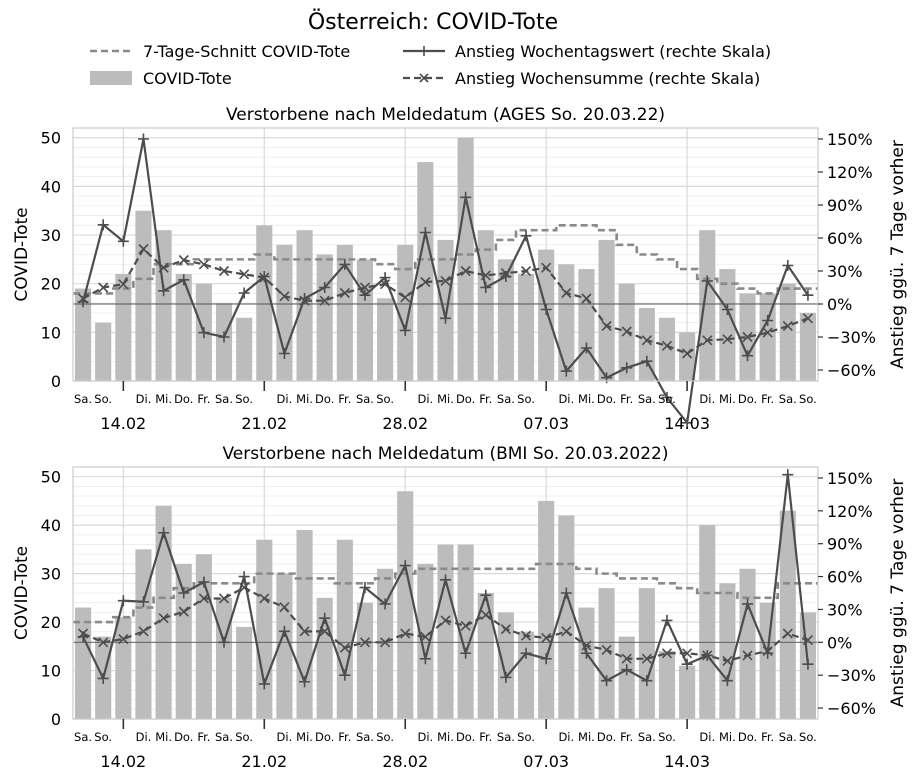  What do you see at coordinates (424, 51) in the screenshot?
I see `legend-weekday-marker` at bounding box center [424, 51].